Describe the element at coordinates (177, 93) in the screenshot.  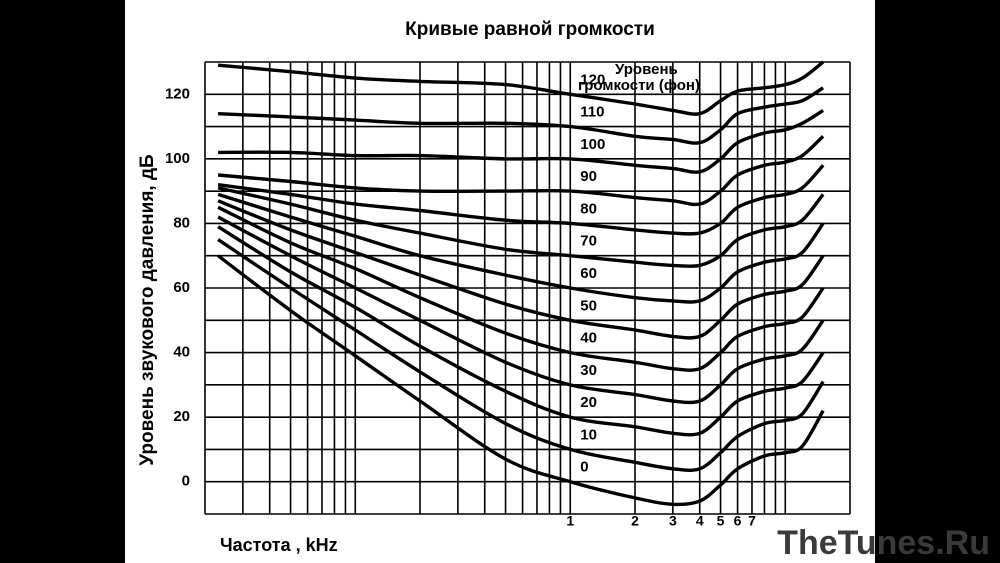
I see `y-tick-label: 120` at that location.